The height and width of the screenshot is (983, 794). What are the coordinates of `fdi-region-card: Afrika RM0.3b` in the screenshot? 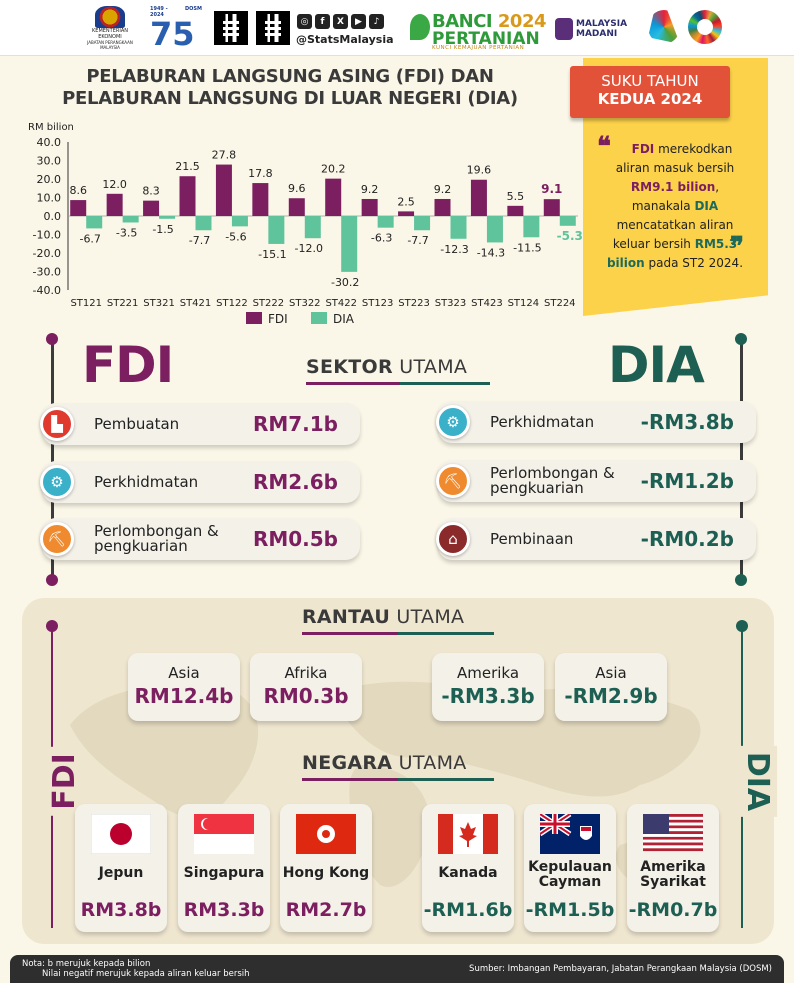 It's located at (306, 687).